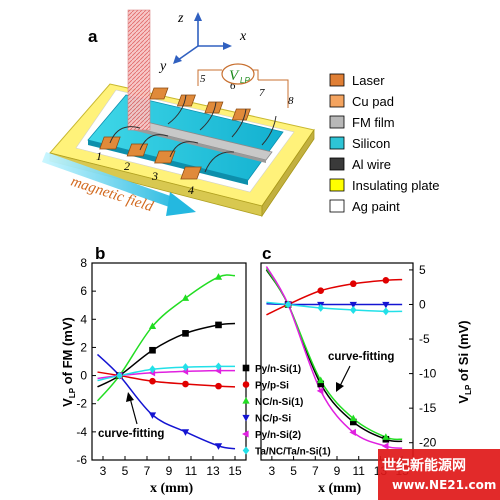 This screenshot has width=500, height=500. What do you see at coordinates (428, 374) in the screenshot?
I see `chart-c-y-tick-label: -10` at bounding box center [428, 374].